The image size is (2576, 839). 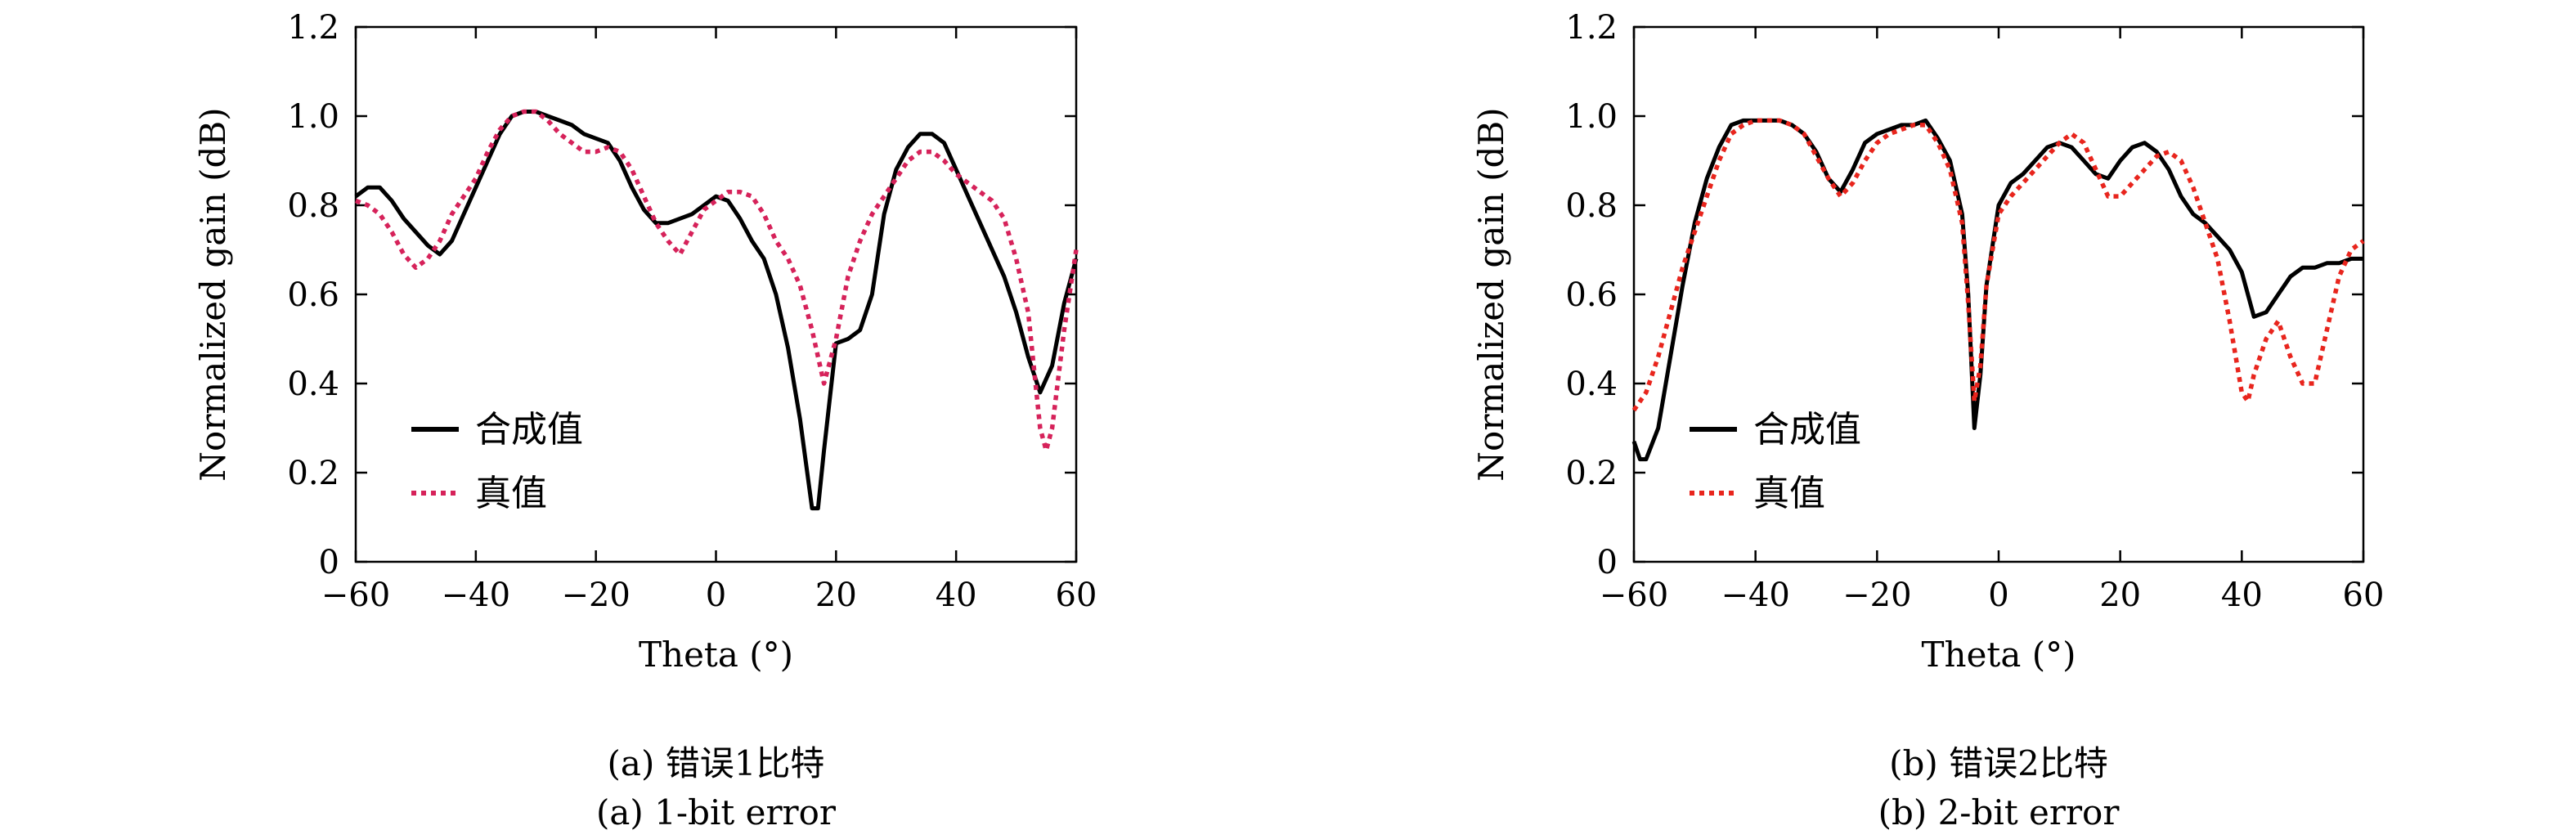 What do you see at coordinates (717, 812) in the screenshot?
I see `caption-en: (a) 1-bit error` at bounding box center [717, 812].